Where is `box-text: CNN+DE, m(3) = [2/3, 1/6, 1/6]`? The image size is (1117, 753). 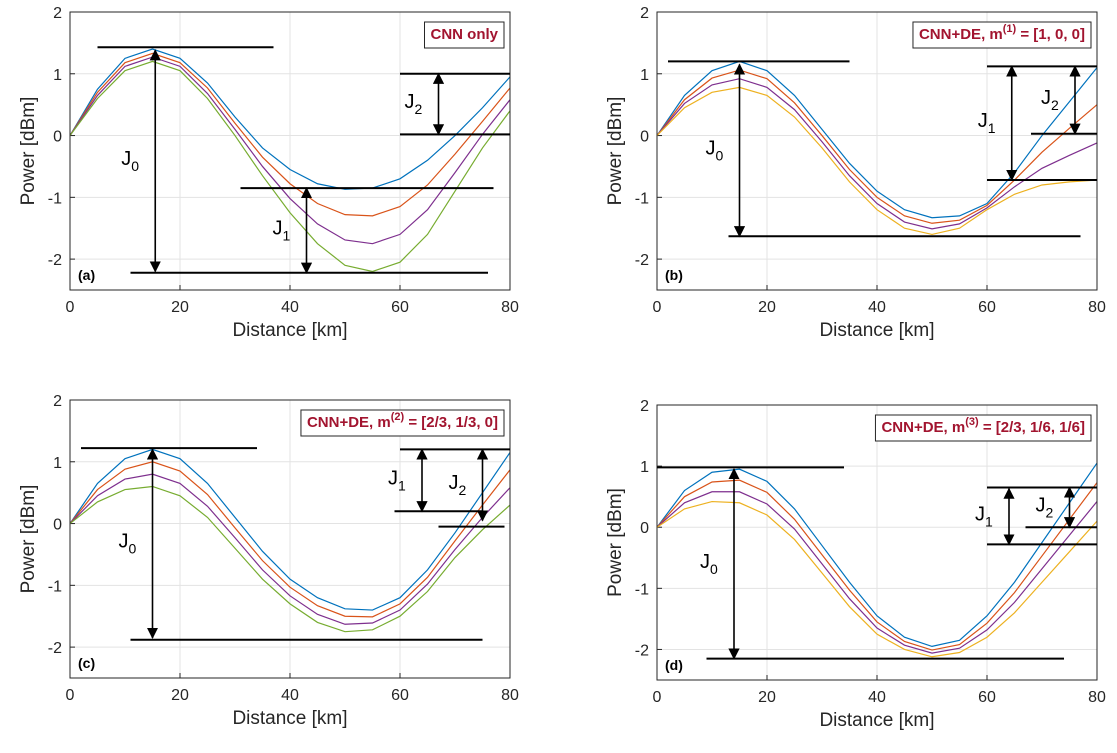 box-text: CNN+DE, m(3) = [2/3, 1/6, 1/6] is located at coordinates (983, 426).